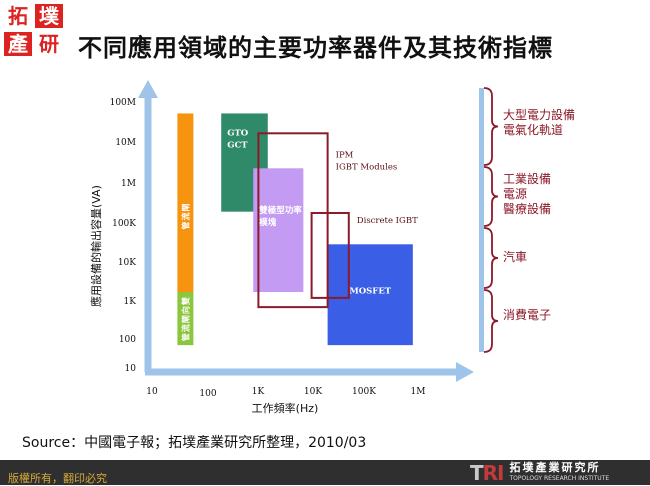 The width and height of the screenshot is (650, 486). I want to click on y-tick-label: 1M, so click(128, 184).